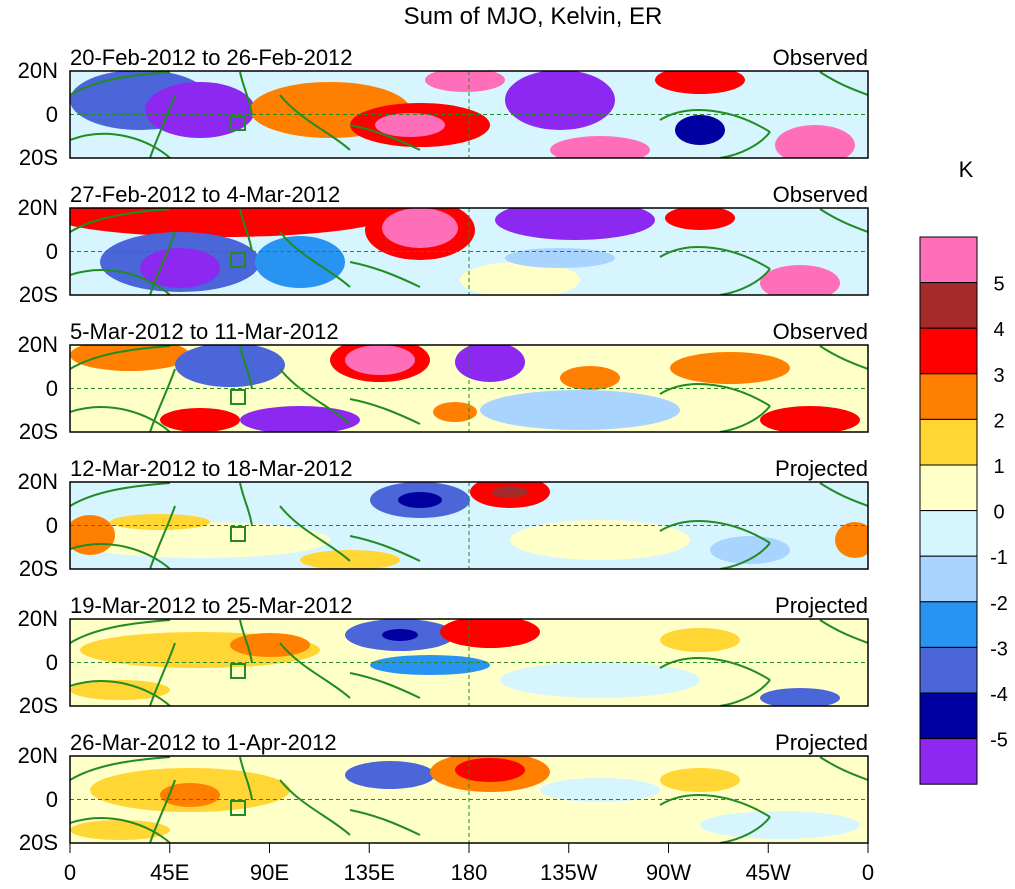 This screenshot has width=1015, height=889. Describe the element at coordinates (999, 604) in the screenshot. I see `colorbar-label: -2` at that location.